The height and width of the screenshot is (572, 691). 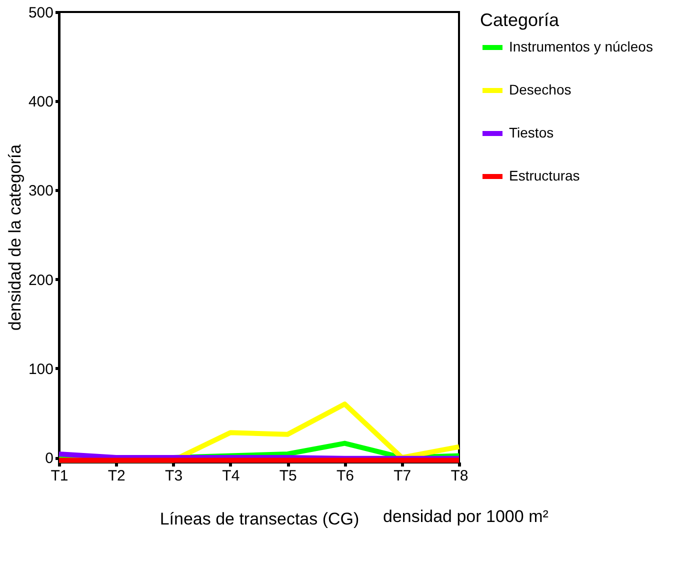 I want to click on legend-label: Estructuras, so click(x=544, y=176).